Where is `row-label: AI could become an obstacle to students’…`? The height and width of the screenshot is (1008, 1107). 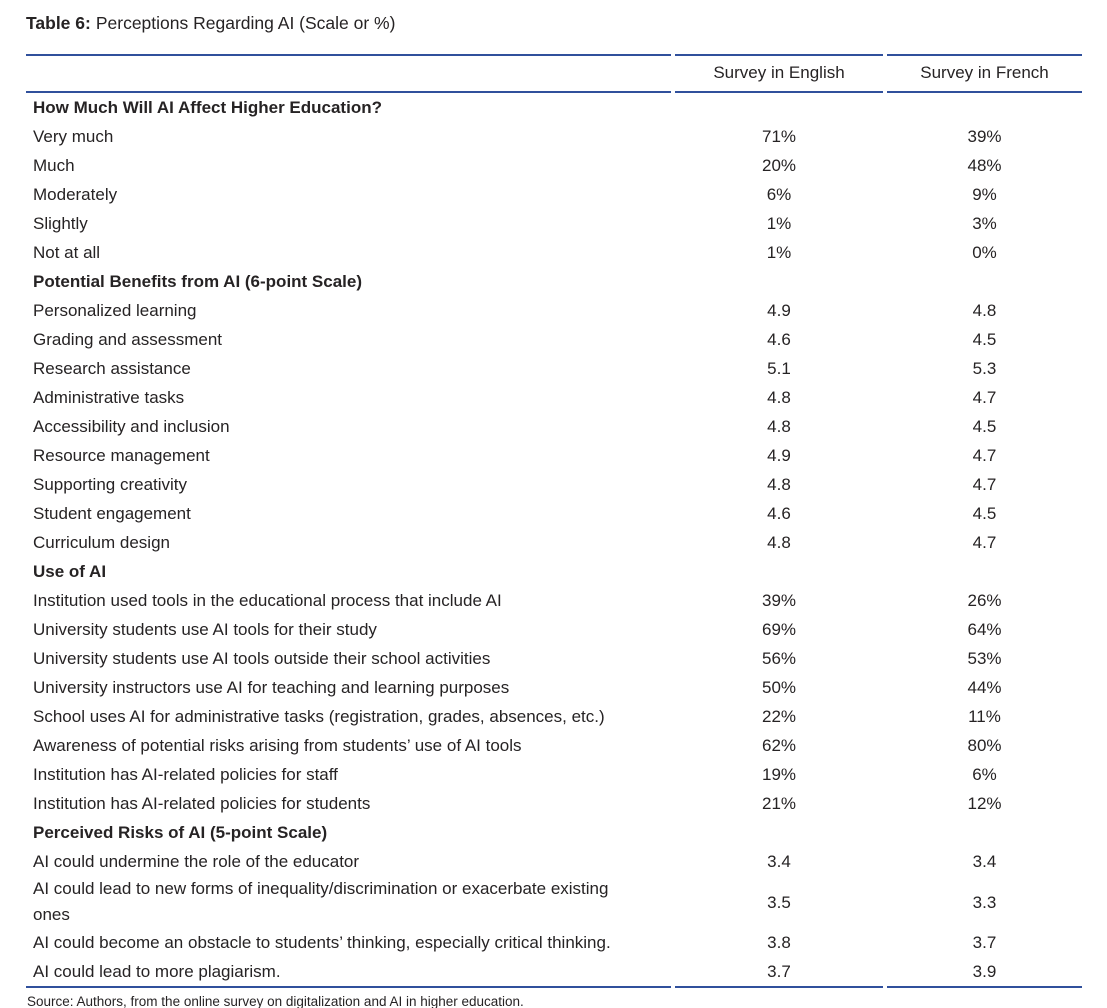 row-label: AI could become an obstacle to students’… is located at coordinates (322, 942).